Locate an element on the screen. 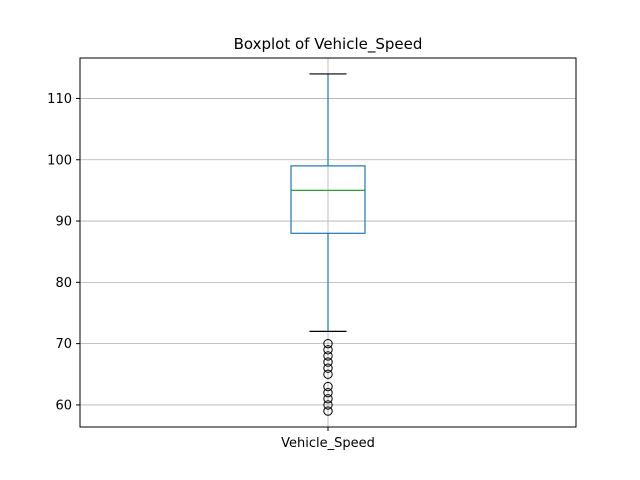 This screenshot has height=480, width=640. y-tick-label: 90 is located at coordinates (63, 222).